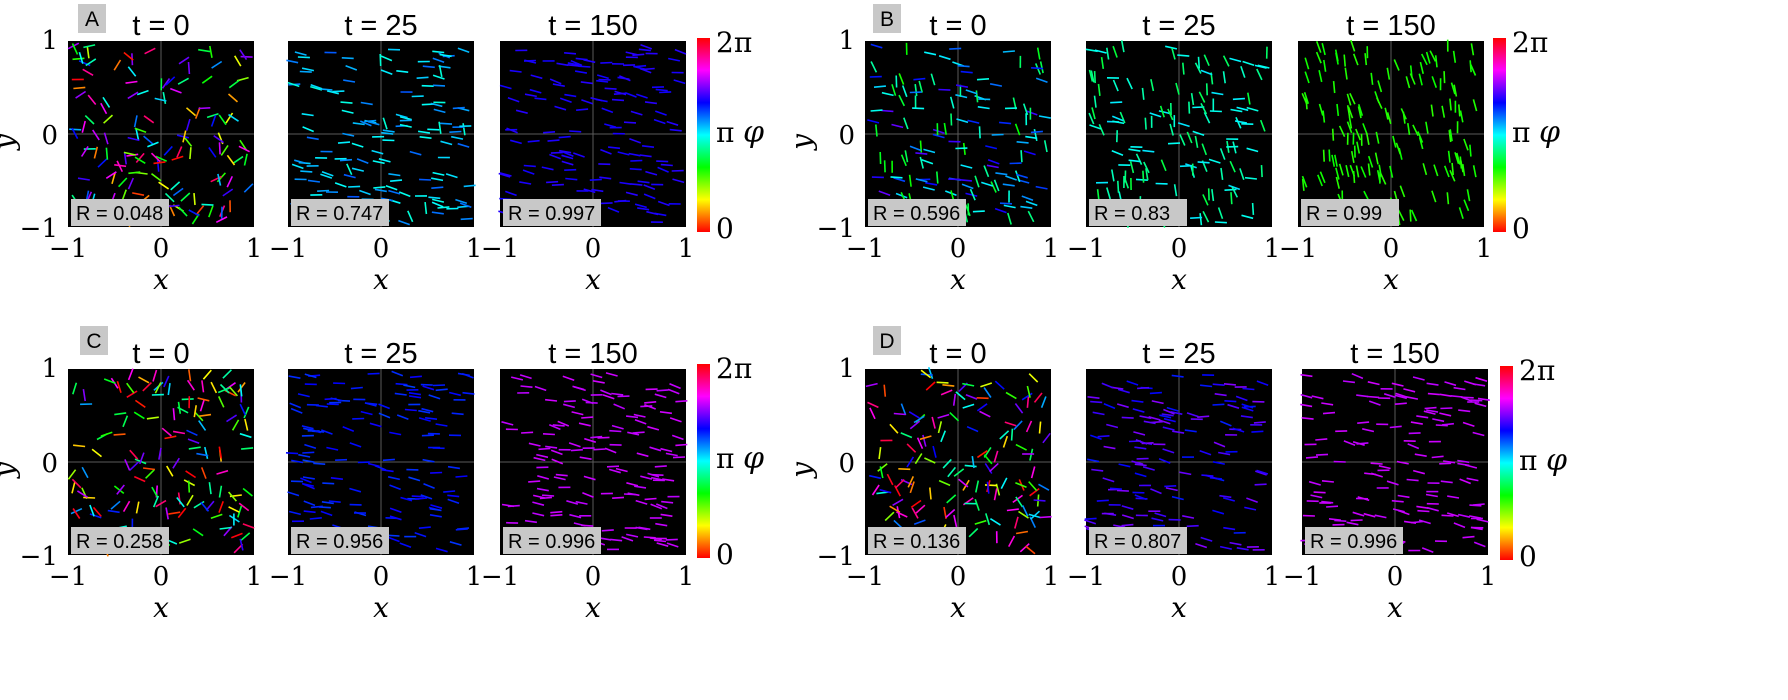 Image resolution: width=1788 pixels, height=700 pixels. I want to click on order-parameter-value: R = 0.956, so click(339, 542).